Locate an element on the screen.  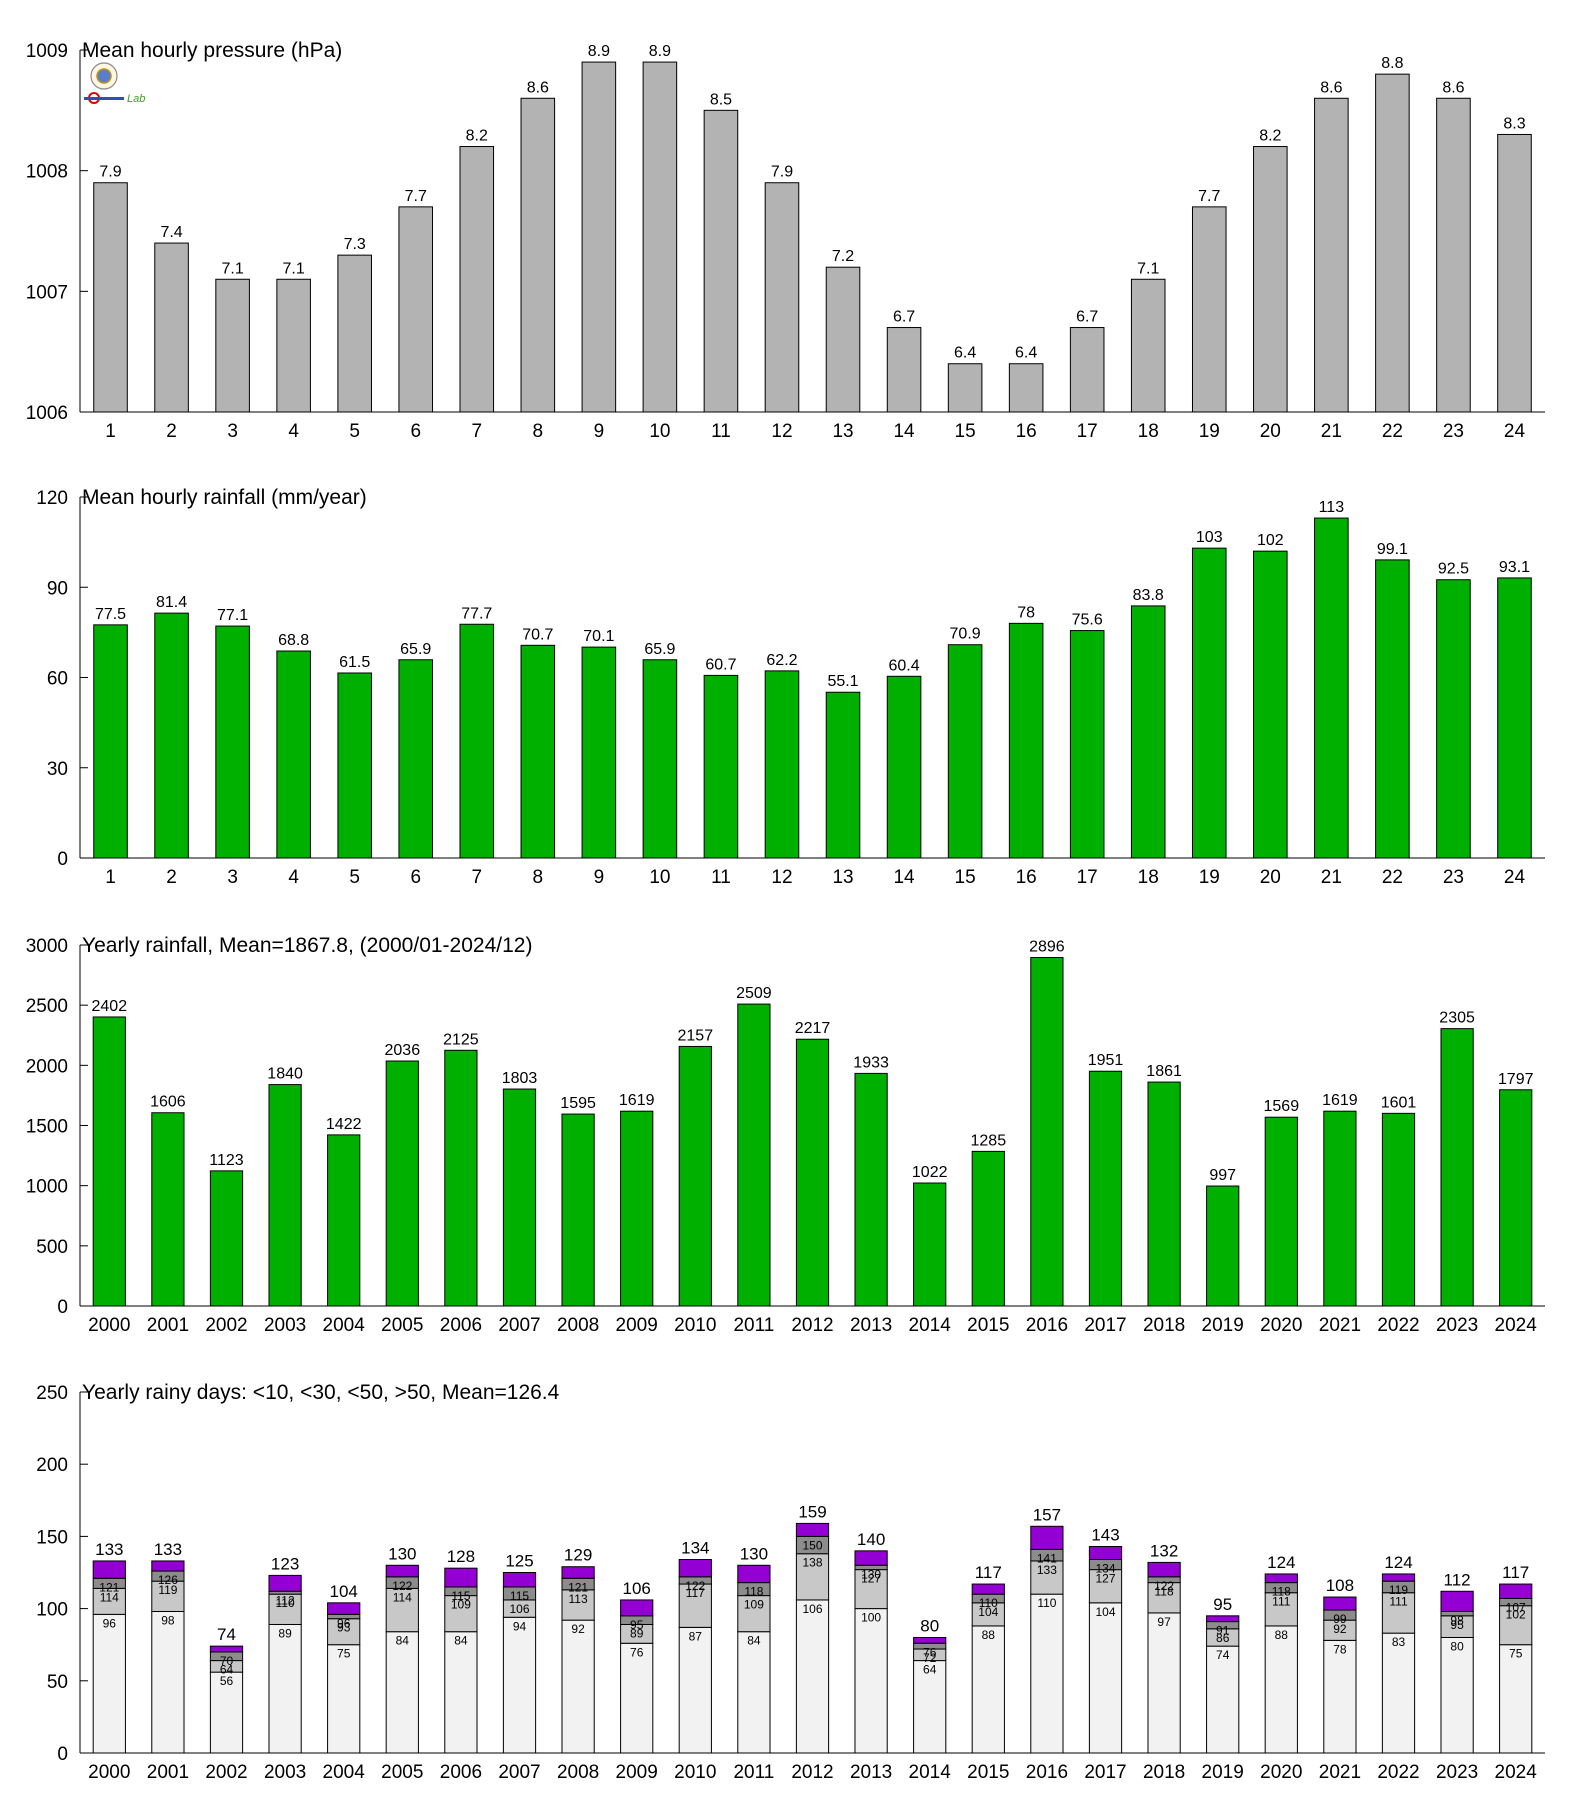
segment-label: 56 is located at coordinates (227, 1681).